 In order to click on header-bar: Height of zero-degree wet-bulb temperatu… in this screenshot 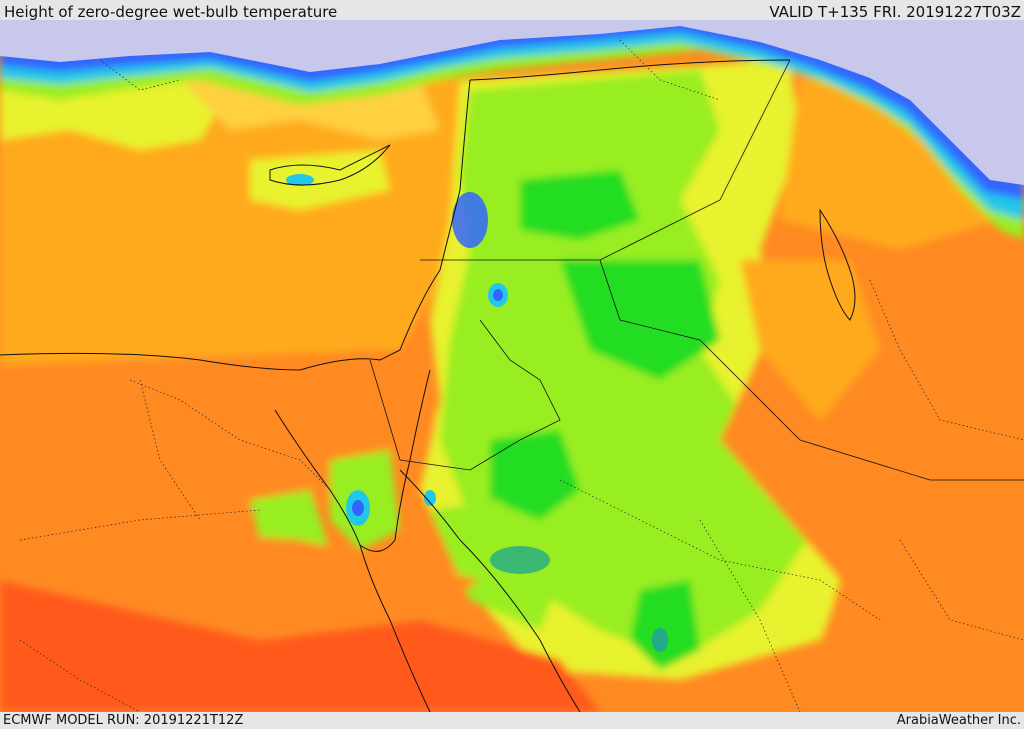, I will do `click(512, 10)`.